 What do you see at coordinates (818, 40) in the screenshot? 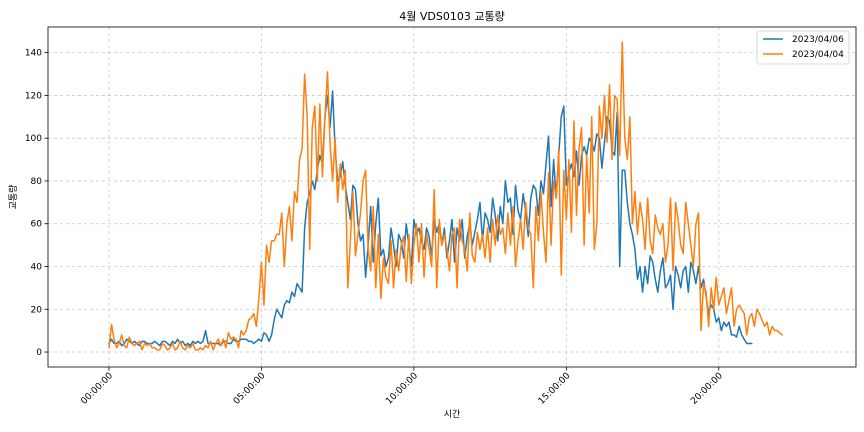
I see `legend-label-2023-04-06: 2023/04/06` at bounding box center [818, 40].